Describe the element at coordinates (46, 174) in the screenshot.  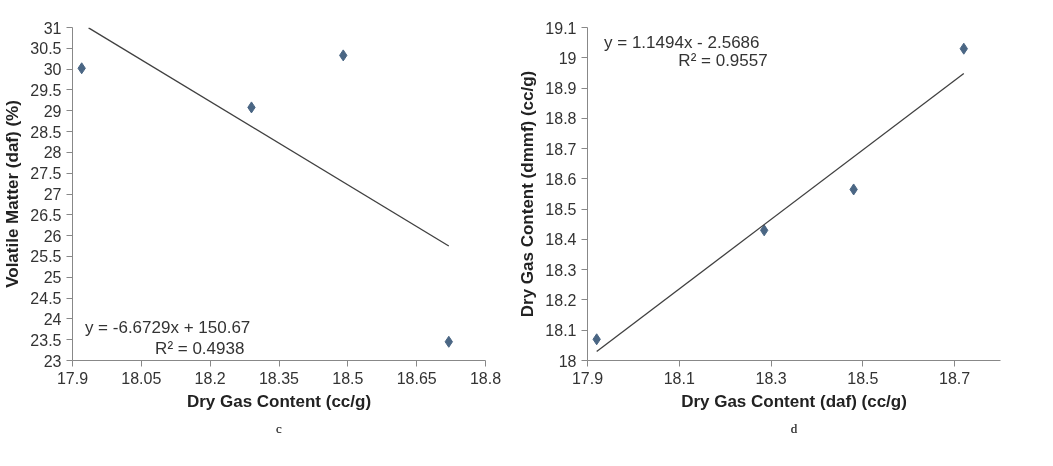
I see `y-tick-label: 27.5` at that location.